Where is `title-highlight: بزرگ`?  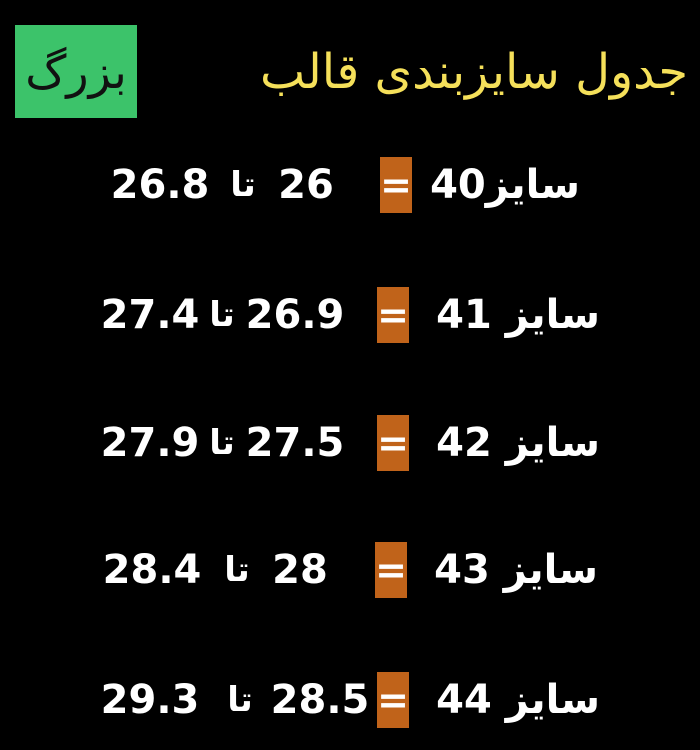 title-highlight: بزرگ is located at coordinates (76, 71).